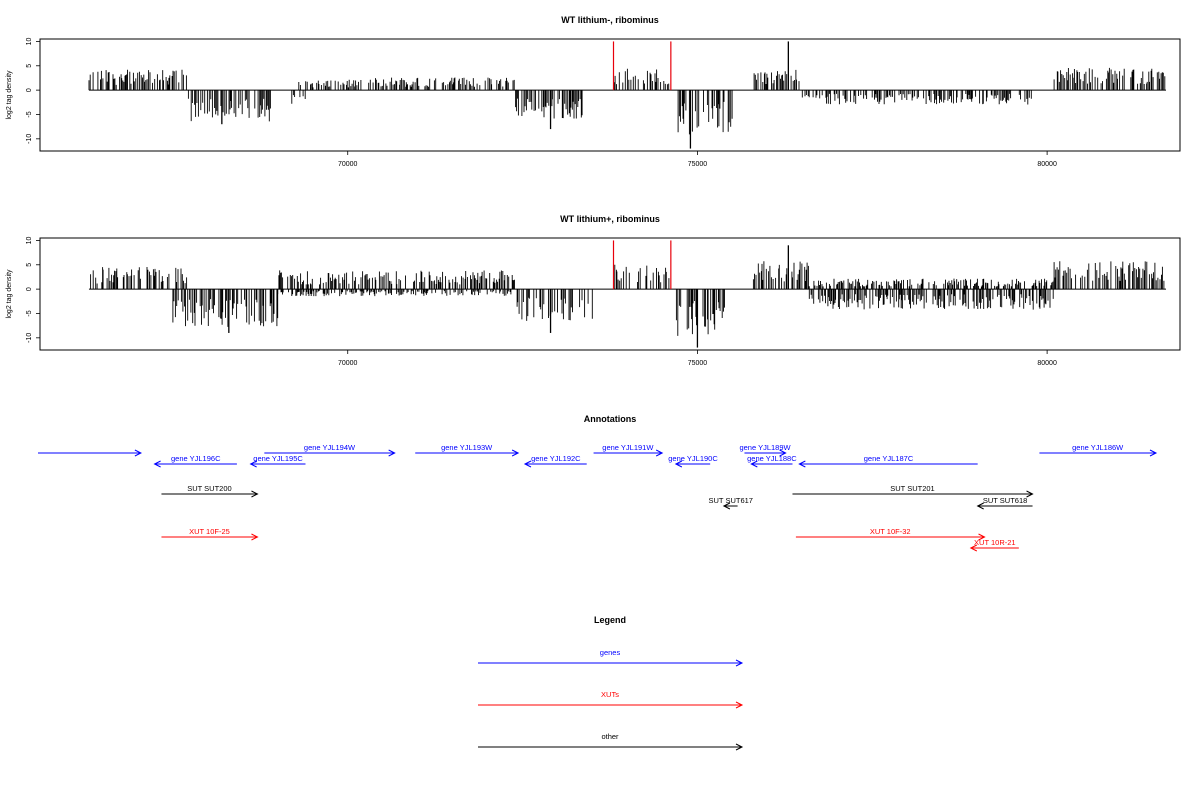 The image size is (1200, 800). I want to click on feature-xut-arrow: XUT 10R-21, so click(994, 545).